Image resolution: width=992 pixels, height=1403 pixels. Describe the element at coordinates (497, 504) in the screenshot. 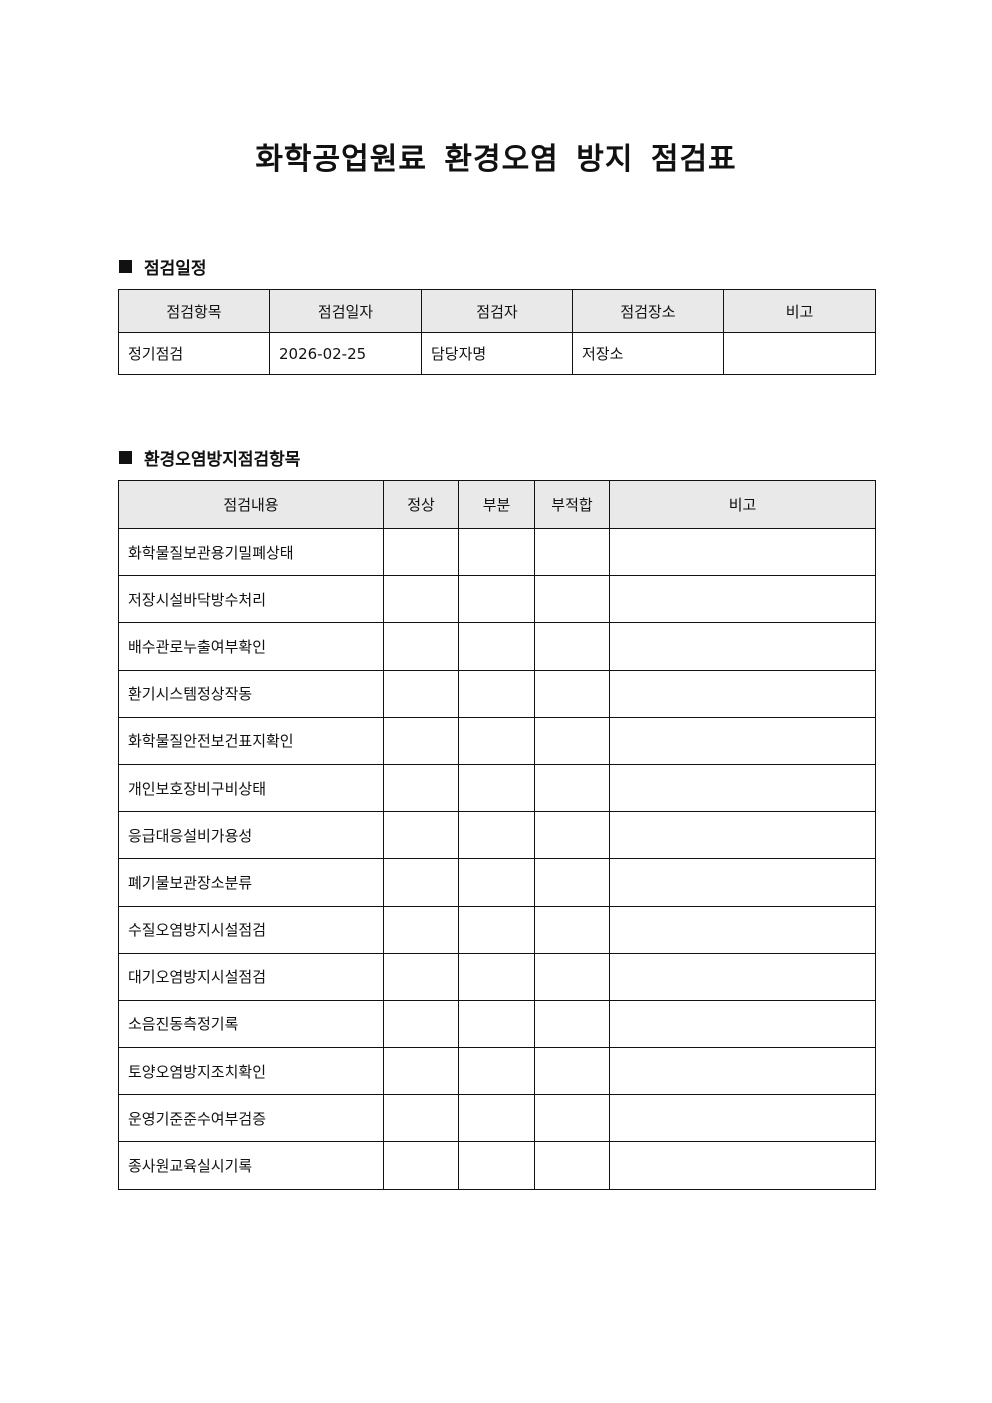

I see `table-header-row: 점검내용 정상 부분 부적합 비고` at that location.